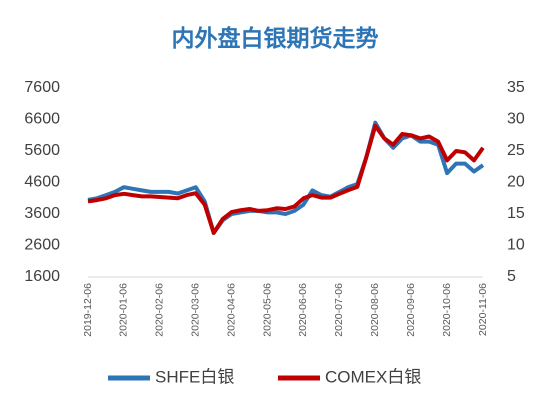 This screenshot has width=550, height=412. What do you see at coordinates (275, 38) in the screenshot?
I see `chart-title: 内外盘白银期货走势` at bounding box center [275, 38].